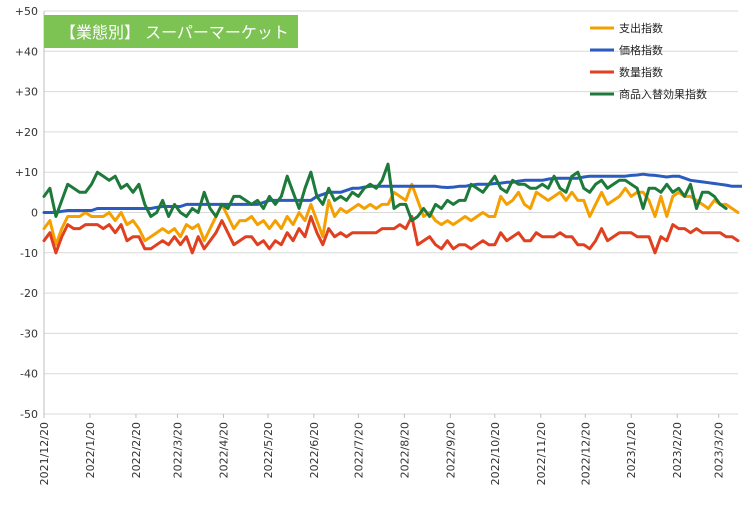 The width and height of the screenshot is (742, 514). What do you see at coordinates (136, 450) in the screenshot?
I see `x-tick-label: 2022/2/20` at bounding box center [136, 450].